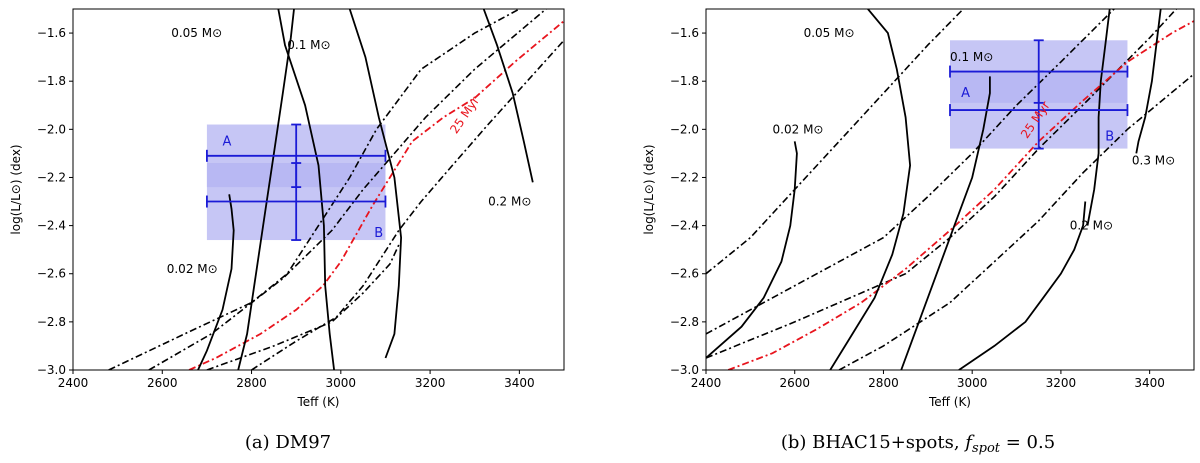  What do you see at coordinates (918, 444) in the screenshot?
I see `caption-b: (b) BHAC15+spots, fspot = 0.5` at bounding box center [918, 444].